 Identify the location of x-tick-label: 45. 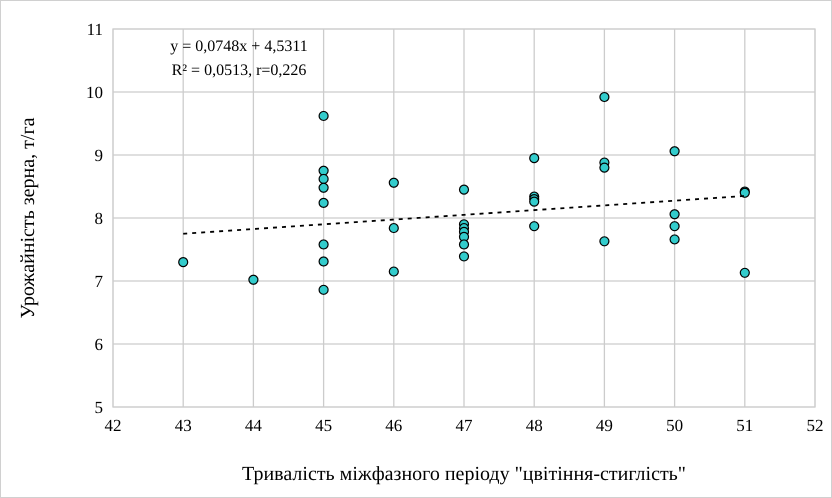
(323, 425).